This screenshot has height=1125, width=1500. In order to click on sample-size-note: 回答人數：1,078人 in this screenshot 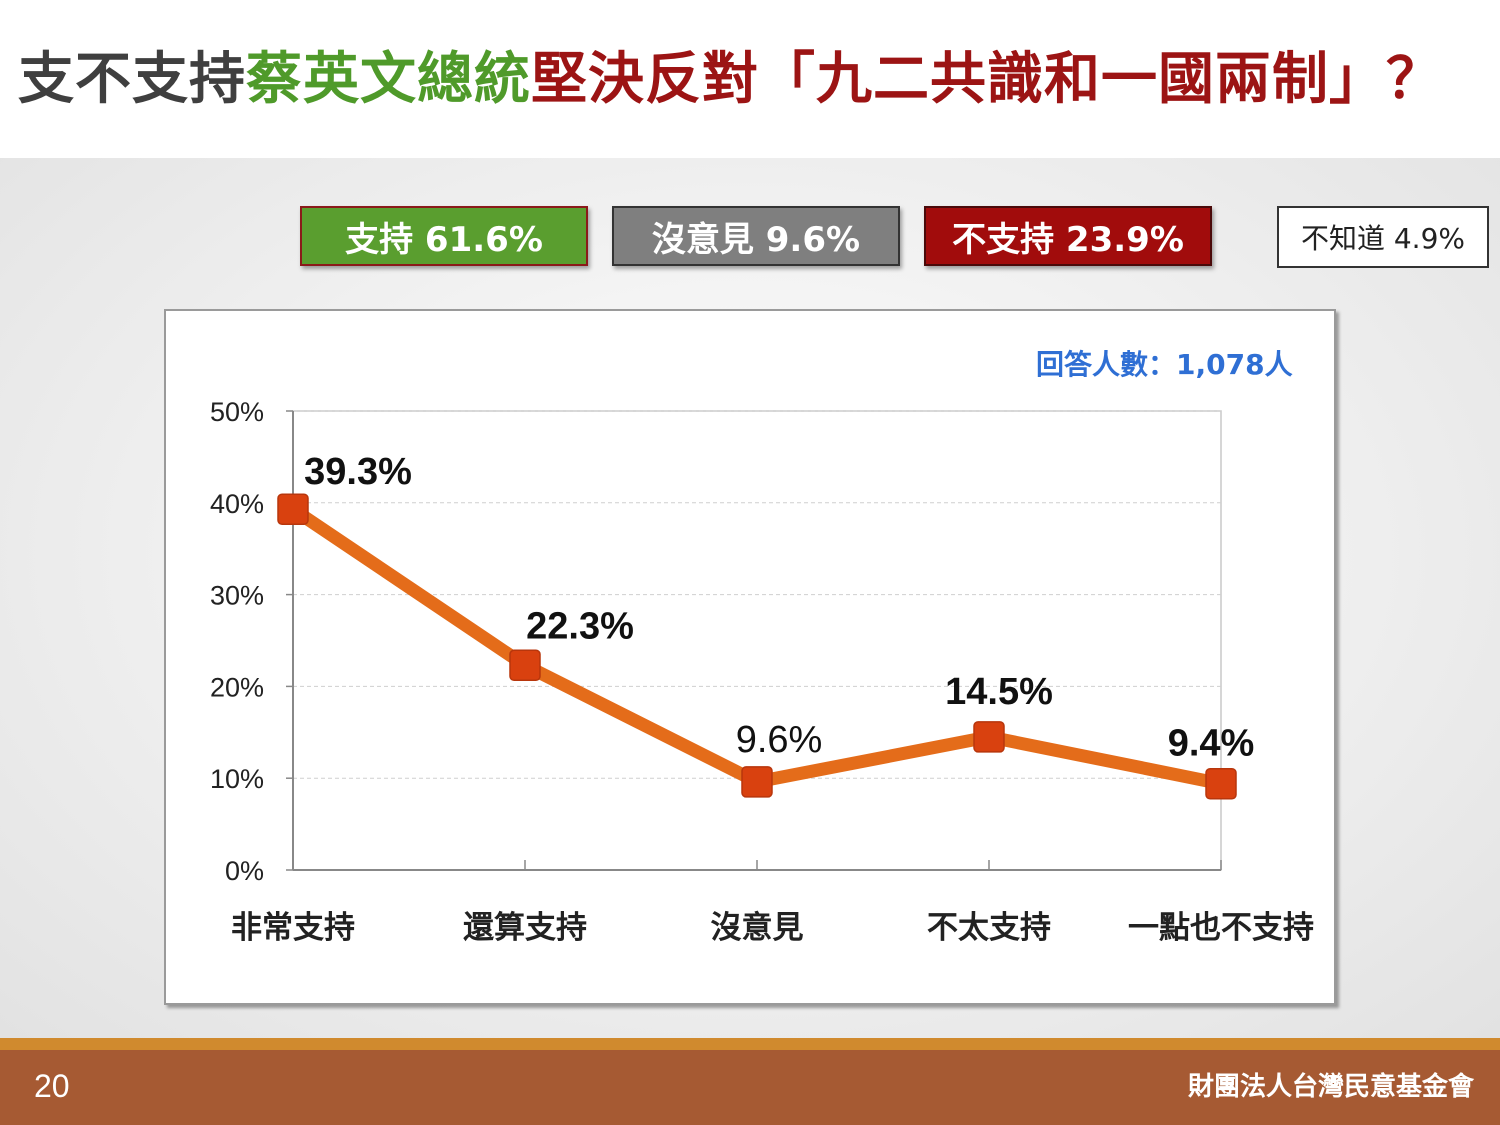, I will do `click(1164, 364)`.